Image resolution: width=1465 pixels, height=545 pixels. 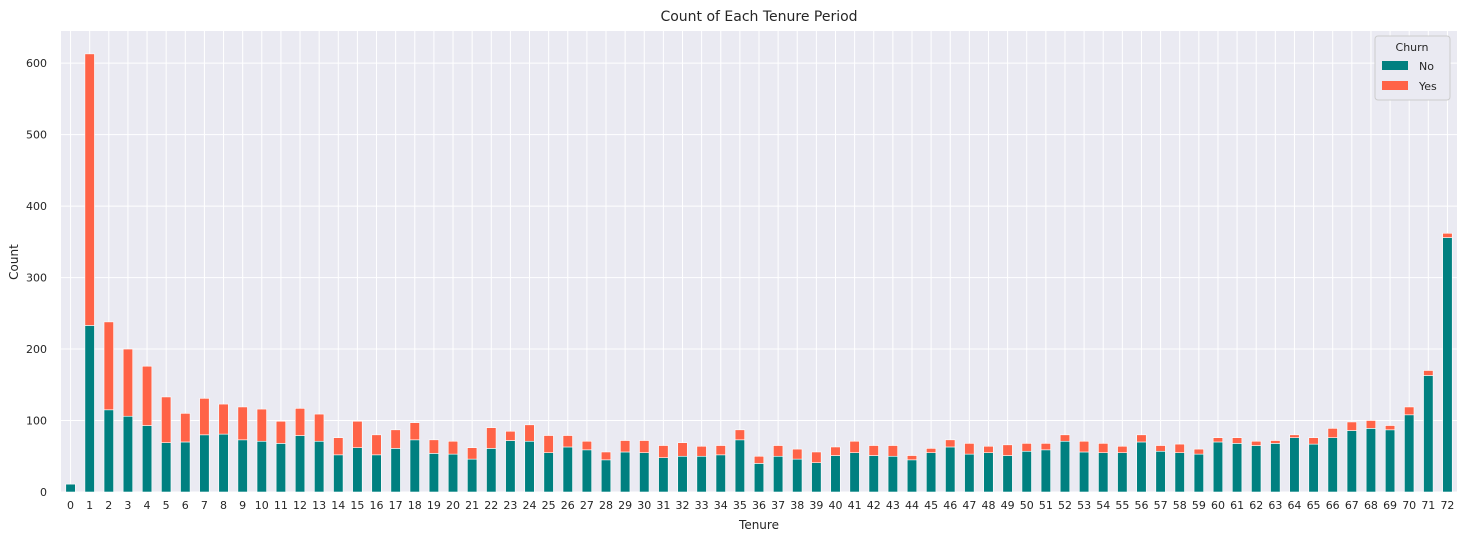 What do you see at coordinates (338, 505) in the screenshot?
I see `x-tick-label: 14` at bounding box center [338, 505].